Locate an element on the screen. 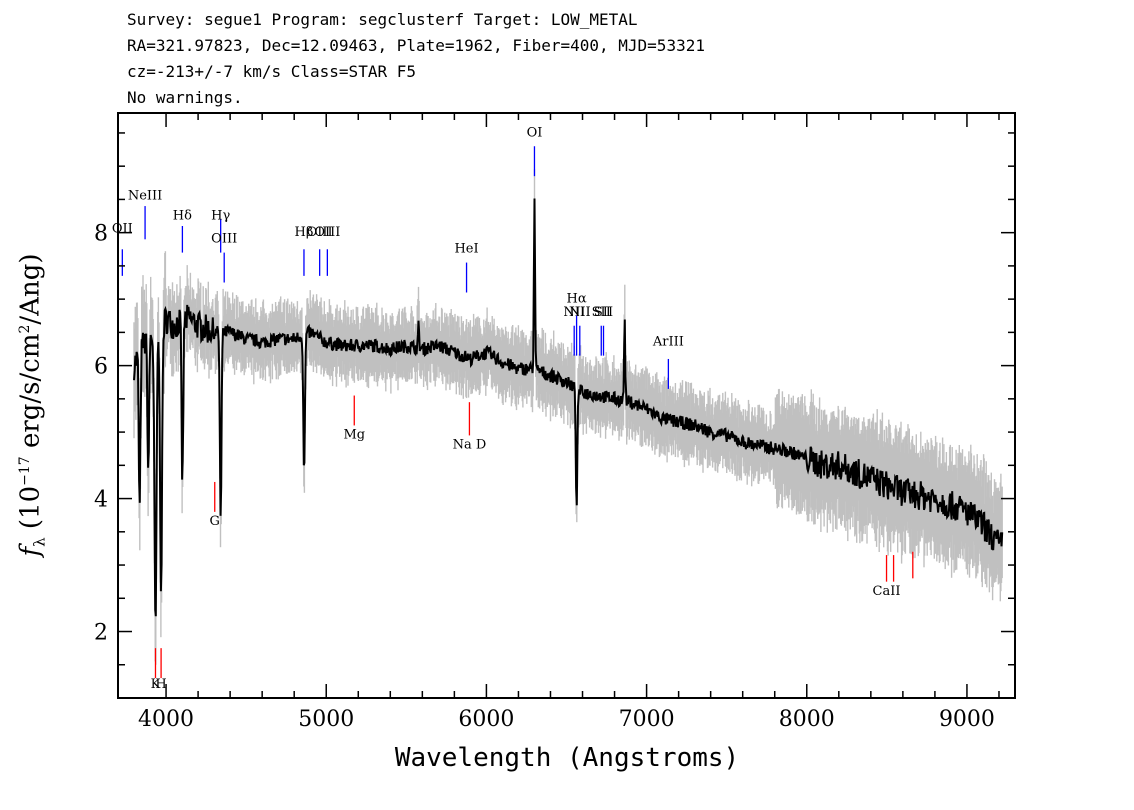 Image resolution: width=1134 pixels, height=810 pixels. y-axis-label: fλ (10−17 erg/s/cm2/Ang) is located at coordinates (32, 405).